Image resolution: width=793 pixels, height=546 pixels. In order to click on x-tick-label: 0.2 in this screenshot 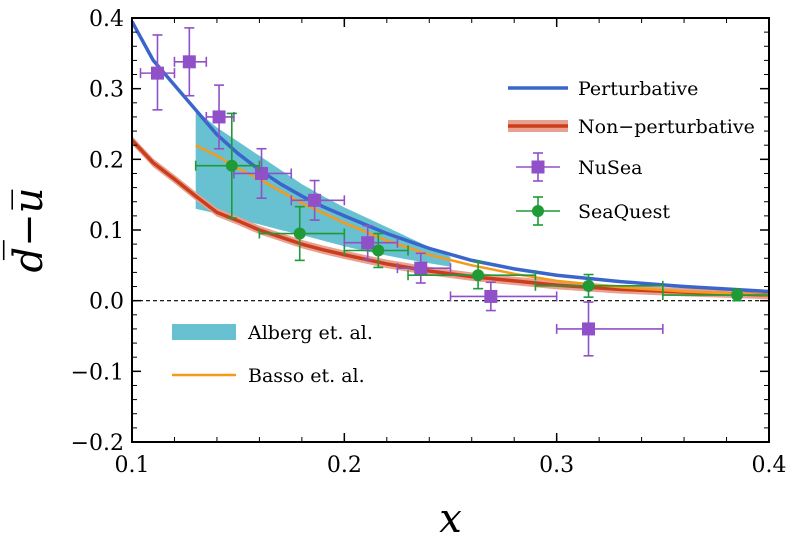, I will do `click(344, 465)`.